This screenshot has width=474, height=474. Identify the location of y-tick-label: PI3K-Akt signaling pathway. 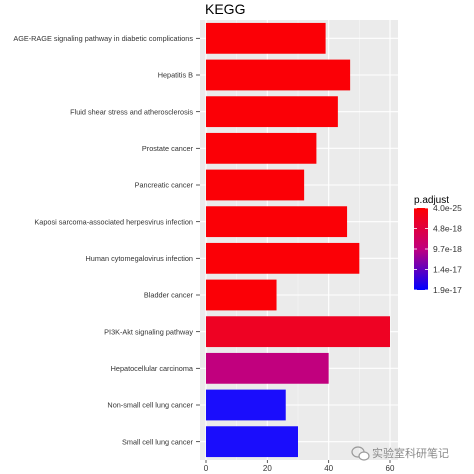
(148, 331).